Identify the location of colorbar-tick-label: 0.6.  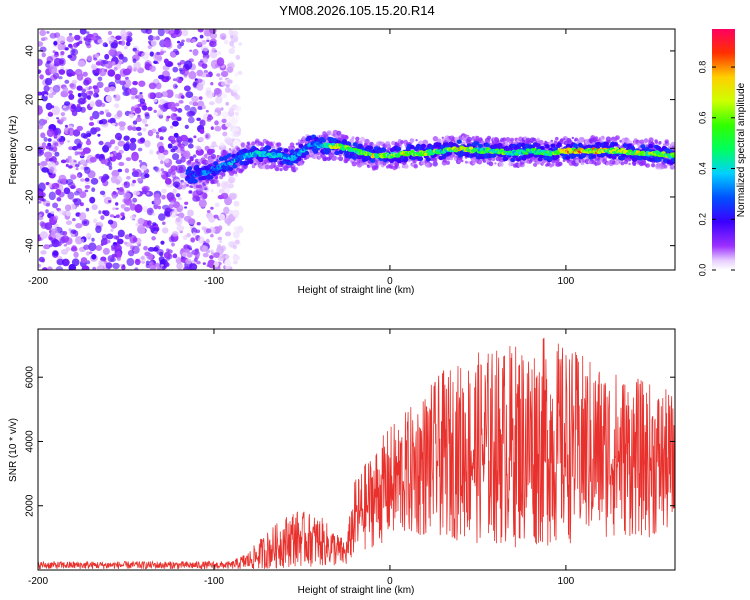
(702, 118).